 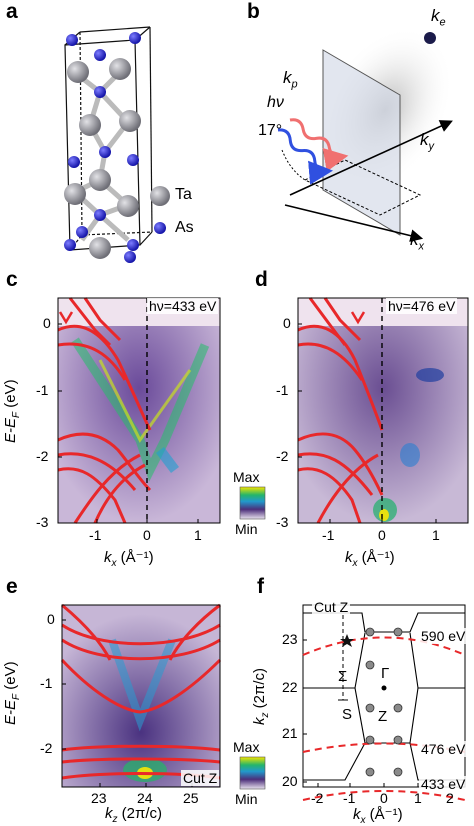 What do you see at coordinates (12, 11) in the screenshot?
I see `panel-label-a: a` at bounding box center [12, 11].